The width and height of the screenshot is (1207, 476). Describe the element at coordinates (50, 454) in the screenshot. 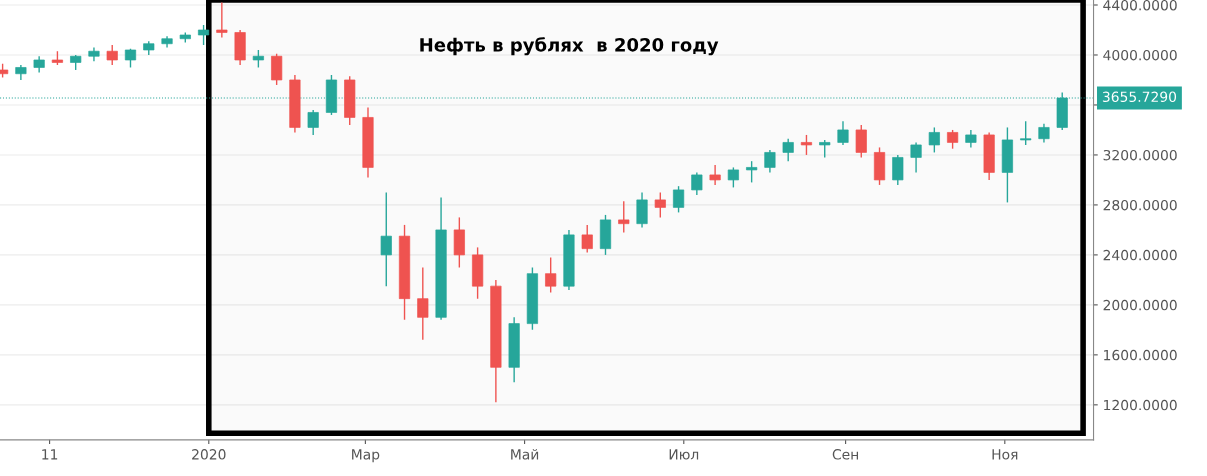

I see `x-tick-label: 11` at that location.